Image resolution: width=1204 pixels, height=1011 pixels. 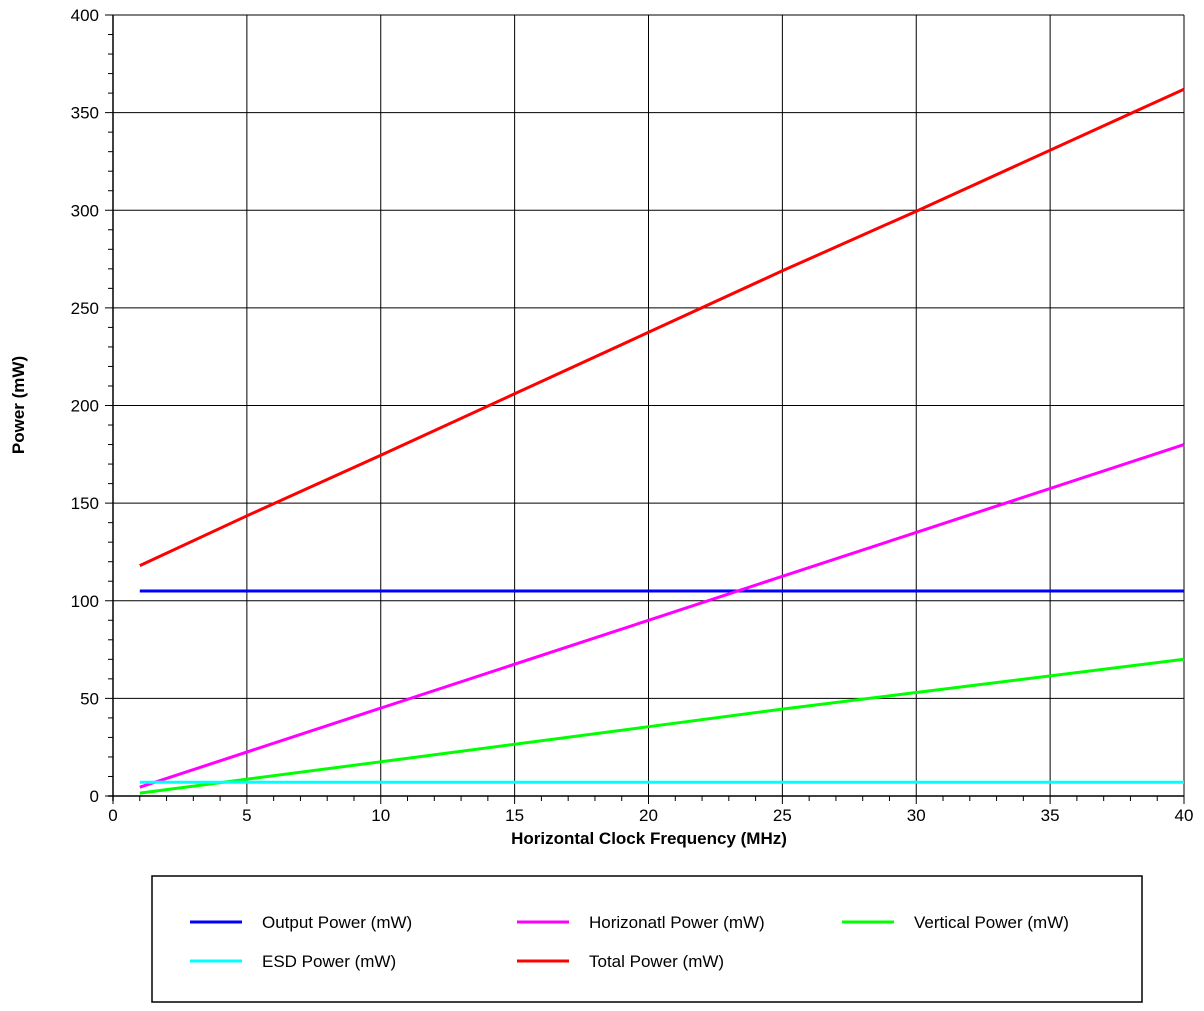 What do you see at coordinates (94, 796) in the screenshot?
I see `y-tick-label: 0` at bounding box center [94, 796].